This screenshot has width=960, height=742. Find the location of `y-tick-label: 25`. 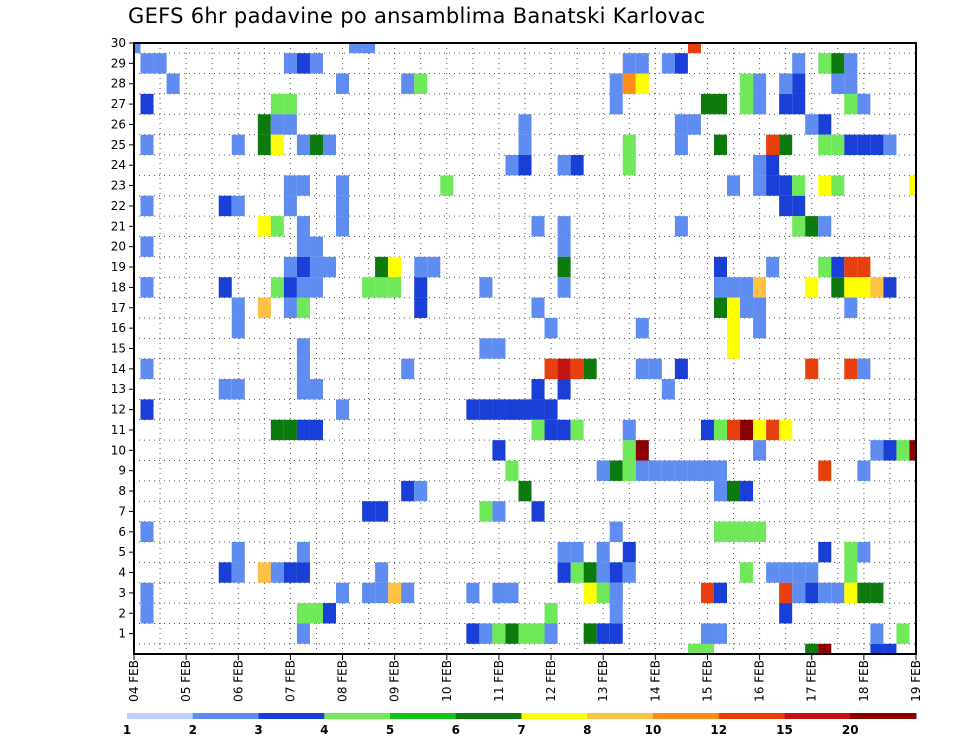

y-tick-label: 25 is located at coordinates (118, 145).